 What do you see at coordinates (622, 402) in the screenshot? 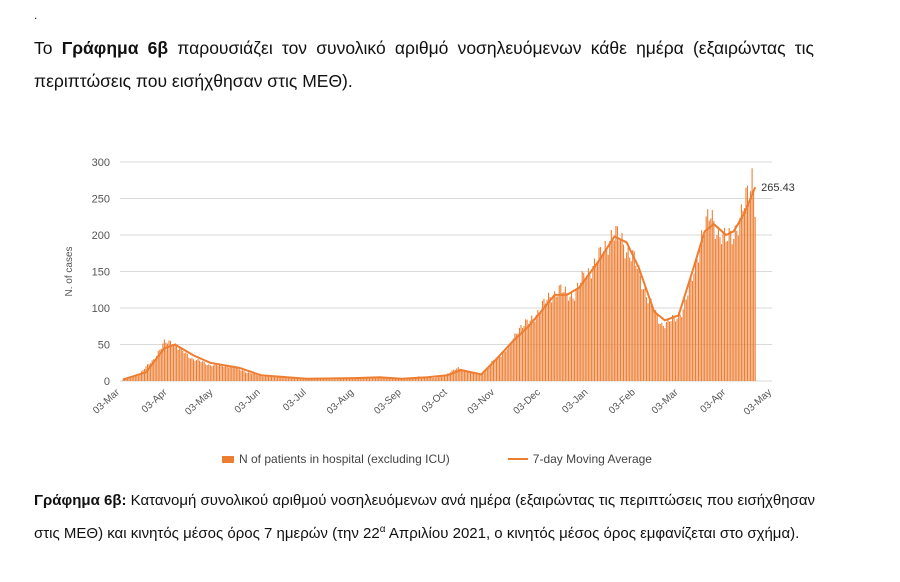
I see `x-tick-label: 03-Feb` at bounding box center [622, 402].